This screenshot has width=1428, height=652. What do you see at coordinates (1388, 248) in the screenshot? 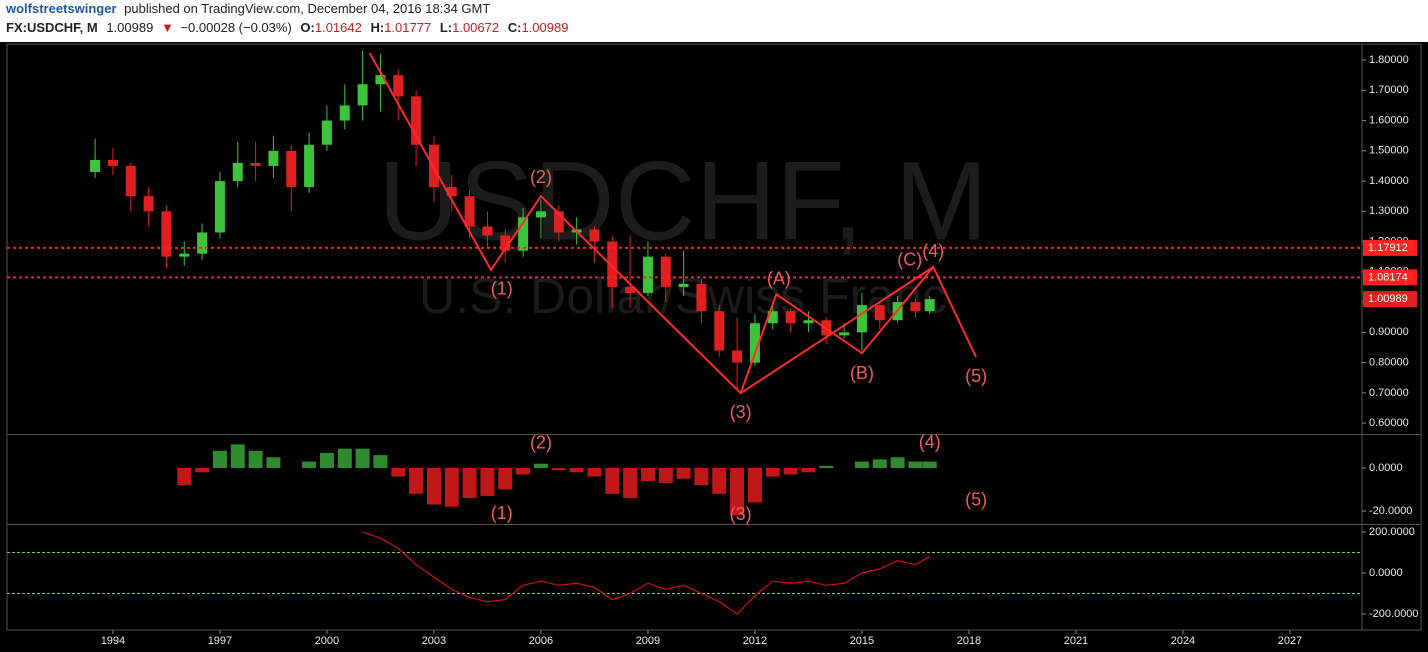
I see `price-box-label: 1.17912` at bounding box center [1388, 248].